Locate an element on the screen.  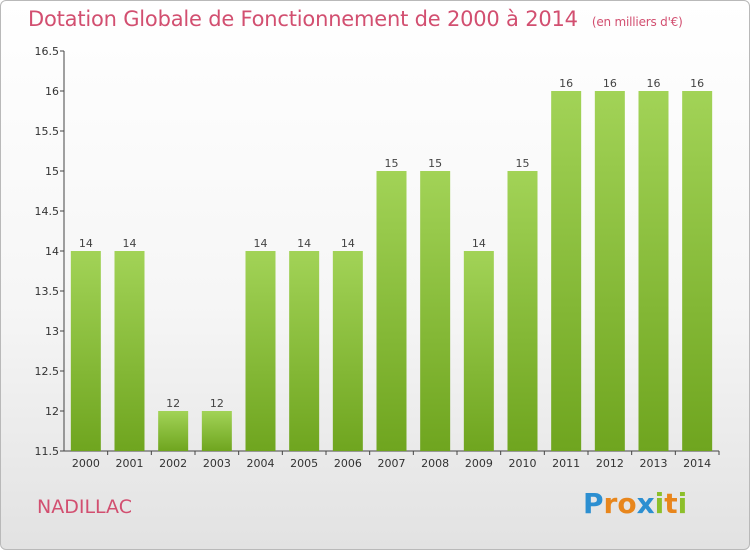
x-tick-label-2013: 2013 is located at coordinates (654, 463).